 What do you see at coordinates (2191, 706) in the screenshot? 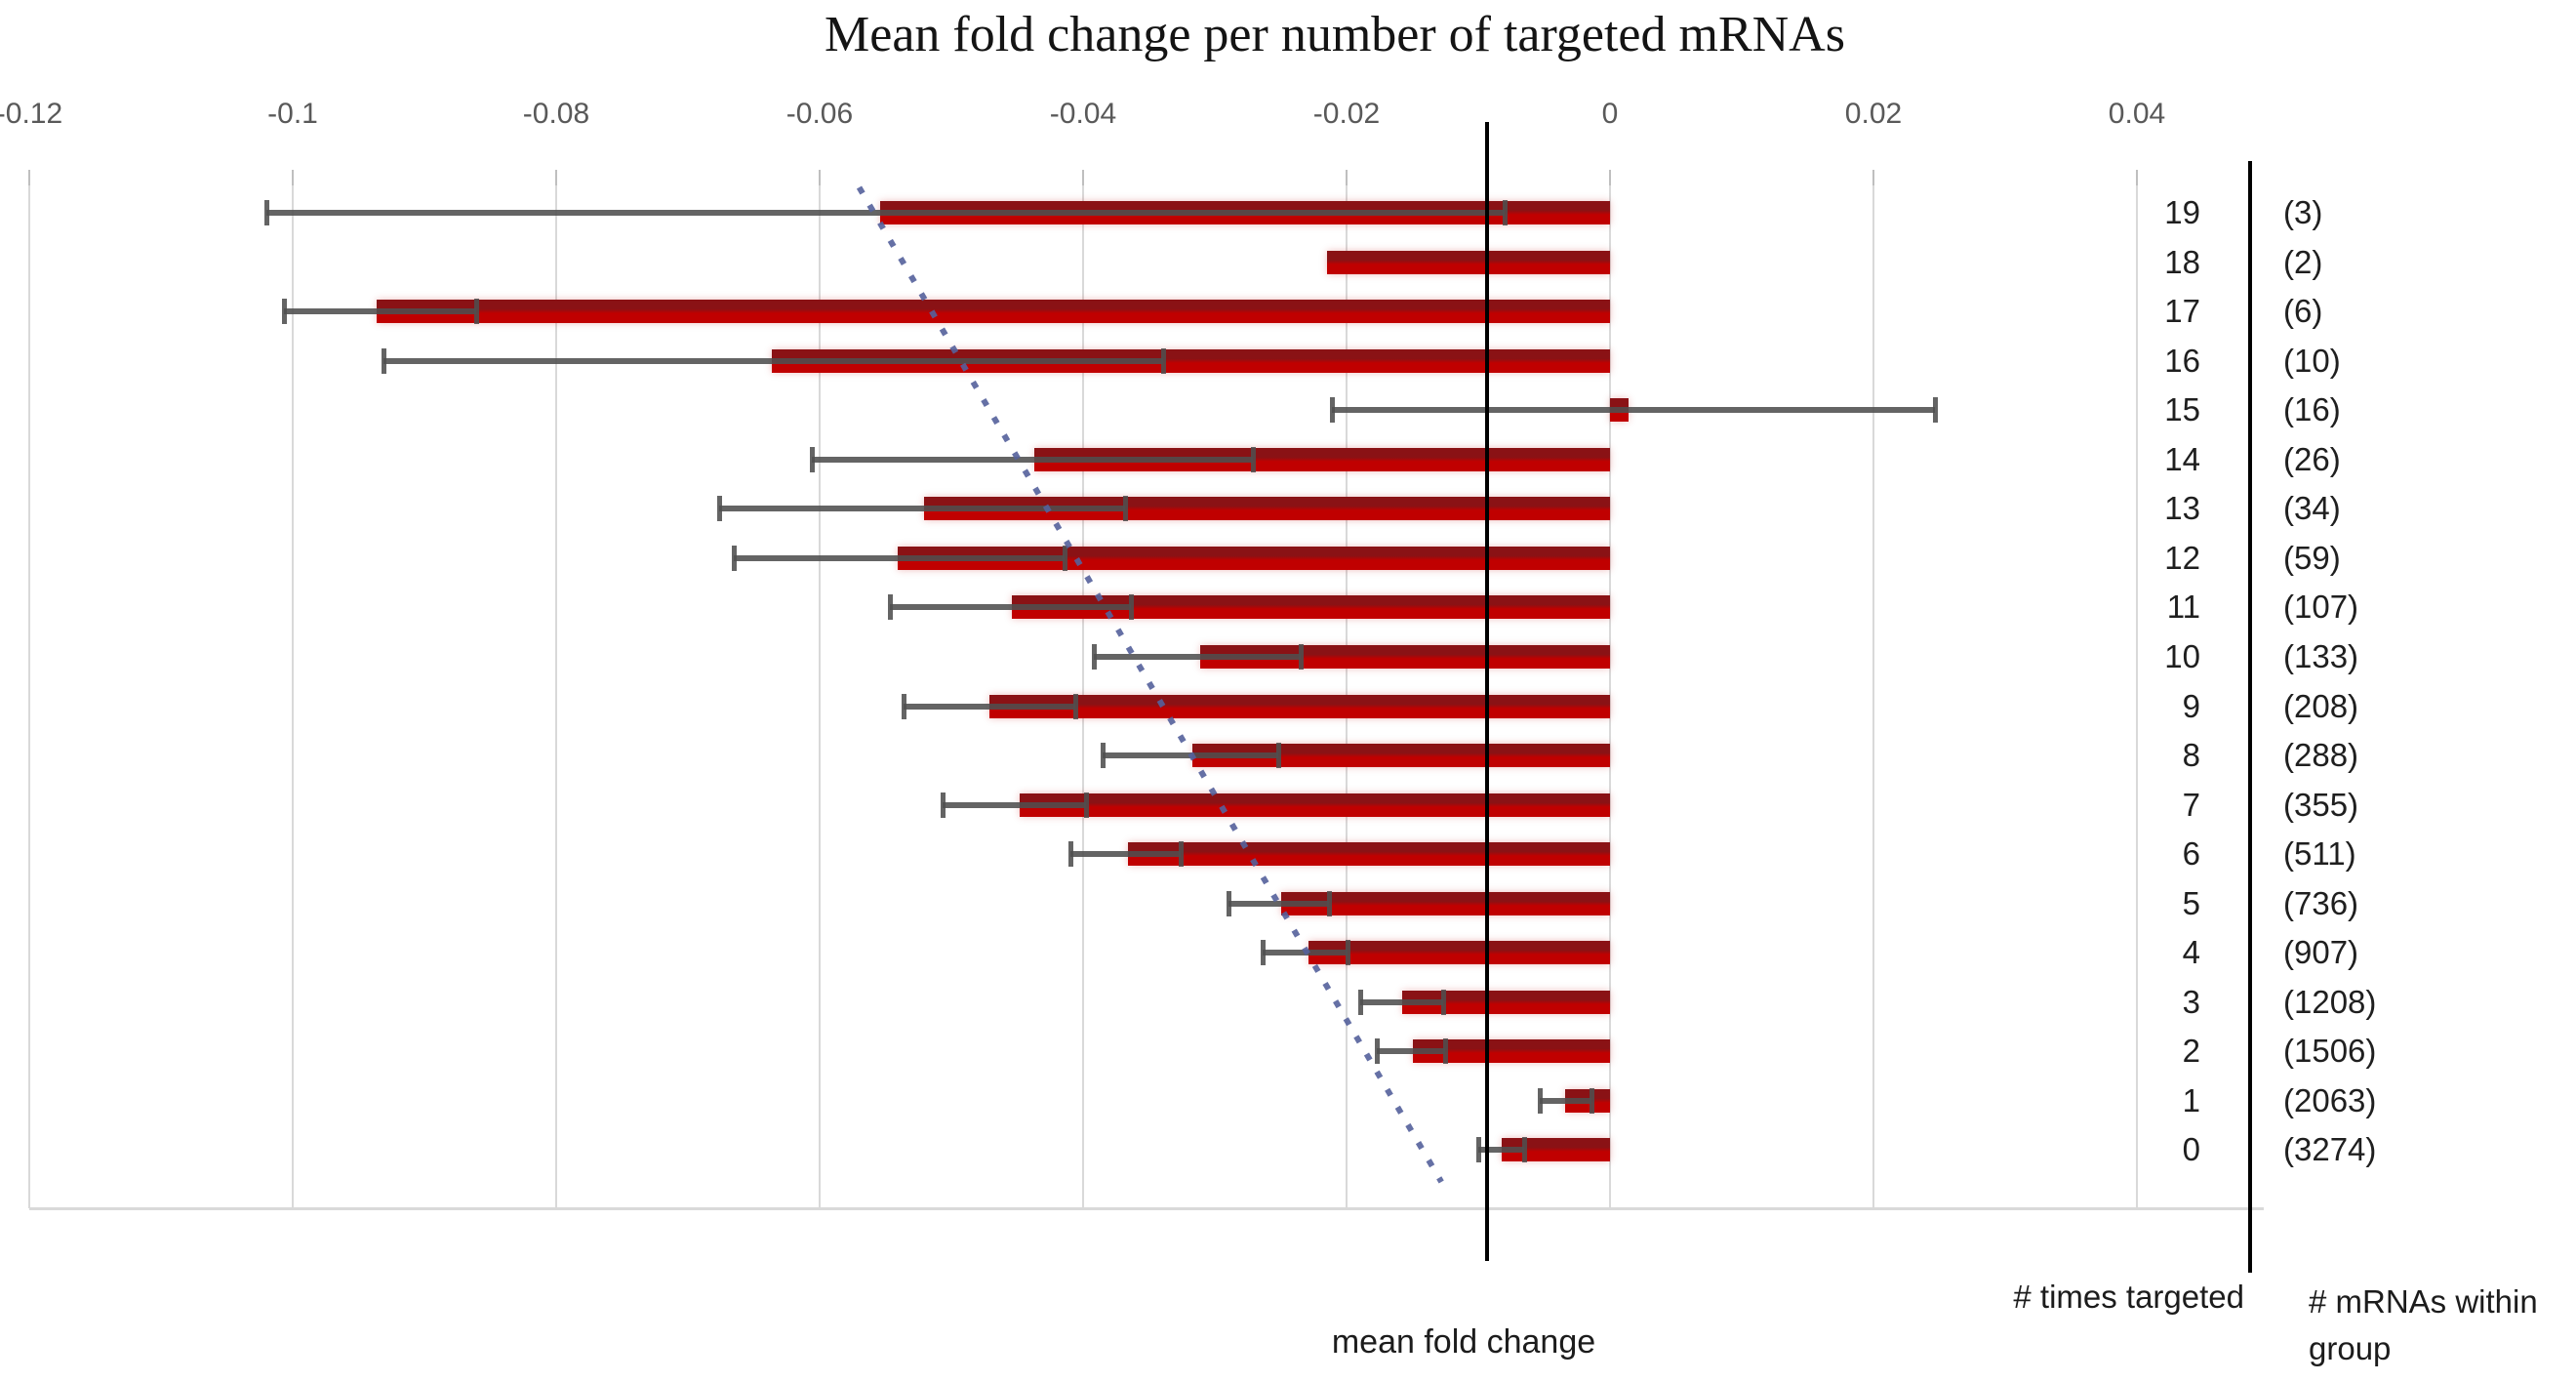
I see `category-label: 9` at bounding box center [2191, 706].